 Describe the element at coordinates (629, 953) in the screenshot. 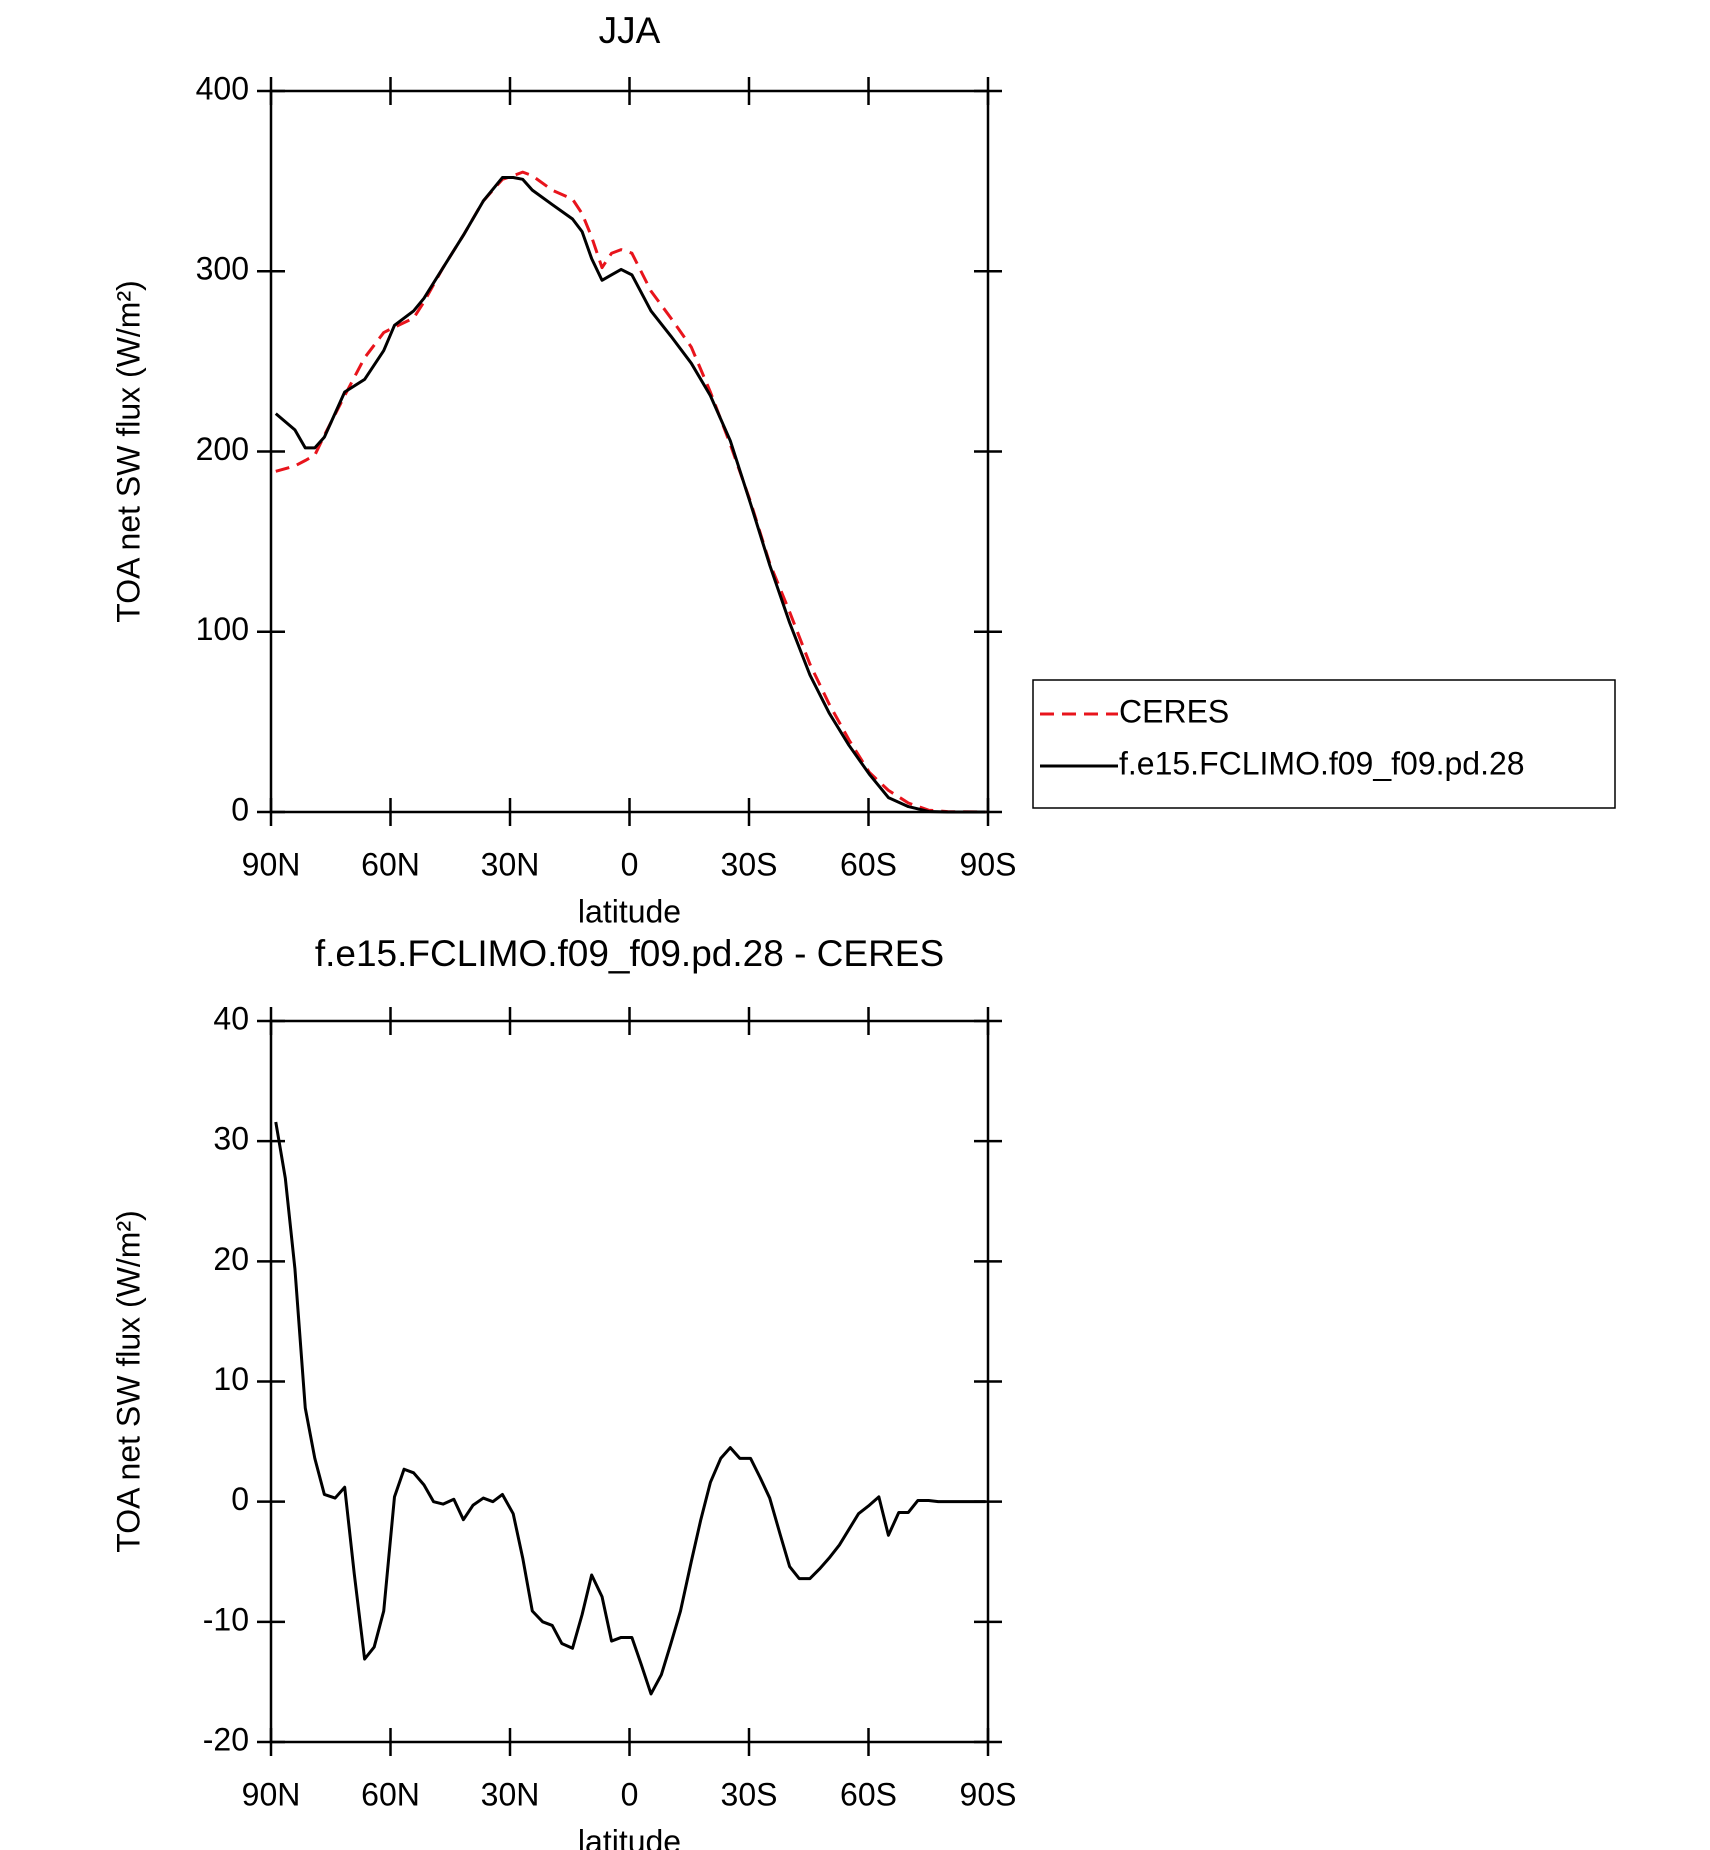

I see `chart-title: f.e15.FCLIMO.f09_f09.pd.28 - CERES` at that location.